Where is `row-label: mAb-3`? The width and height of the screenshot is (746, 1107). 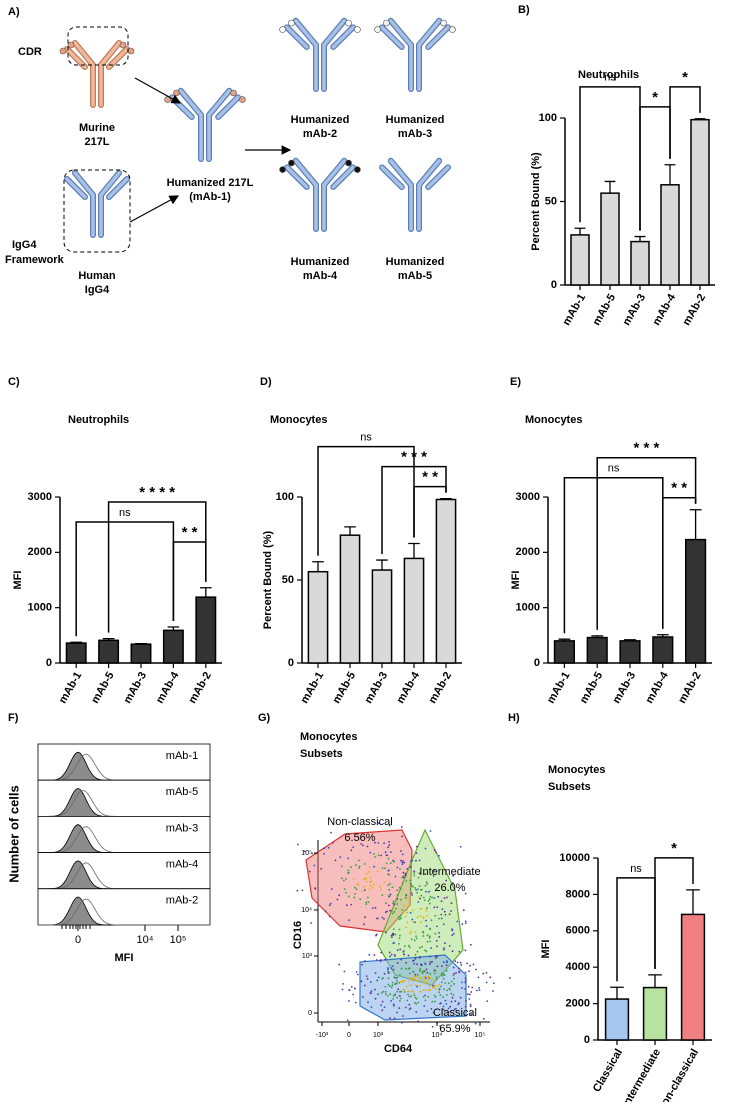
row-label: mAb-3 is located at coordinates (182, 828).